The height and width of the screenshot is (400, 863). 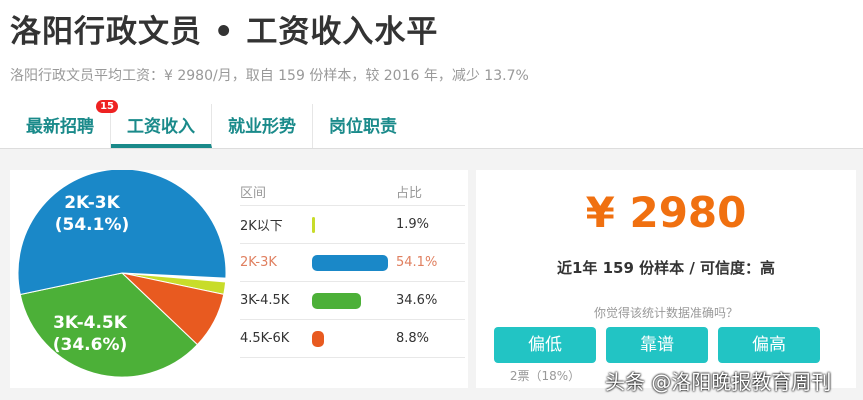 What do you see at coordinates (90, 323) in the screenshot?
I see `slice-label: 3K-4.5K` at bounding box center [90, 323].